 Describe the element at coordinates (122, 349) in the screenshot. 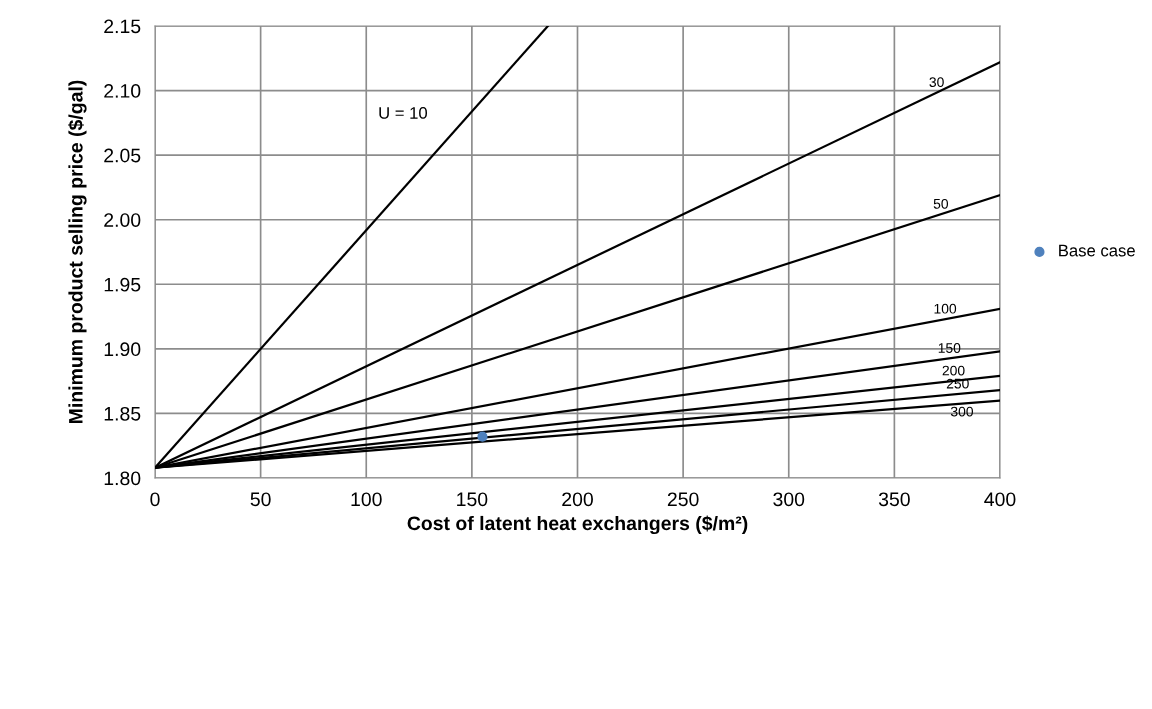

I see `y-tick-label: 1.90` at that location.